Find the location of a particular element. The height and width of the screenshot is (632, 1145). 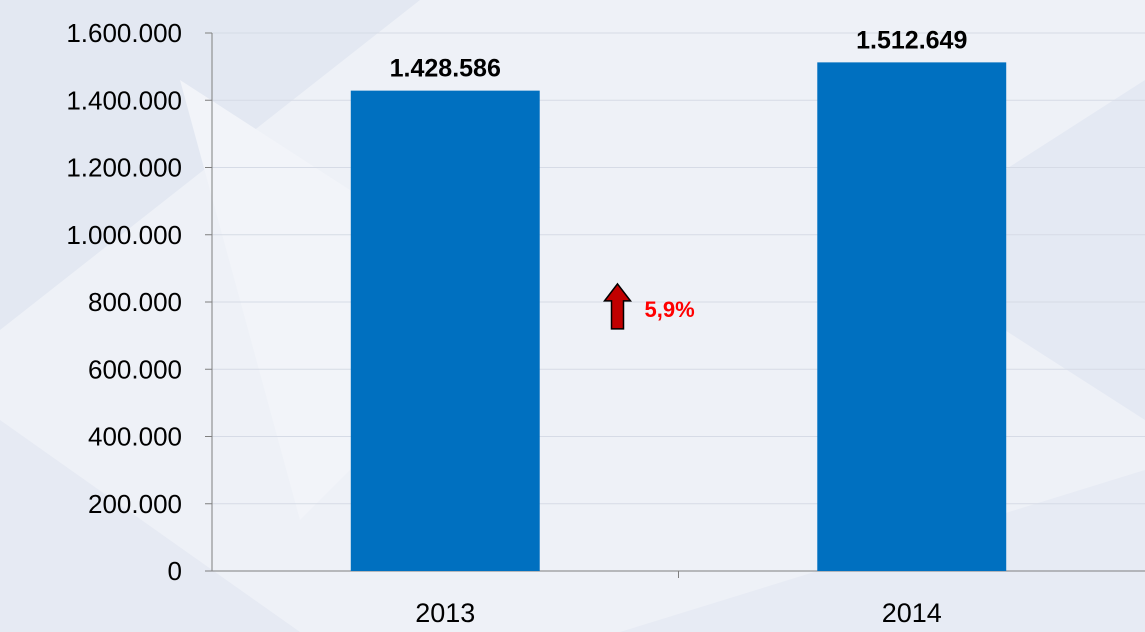

x-tick-label: 2013 is located at coordinates (445, 613).